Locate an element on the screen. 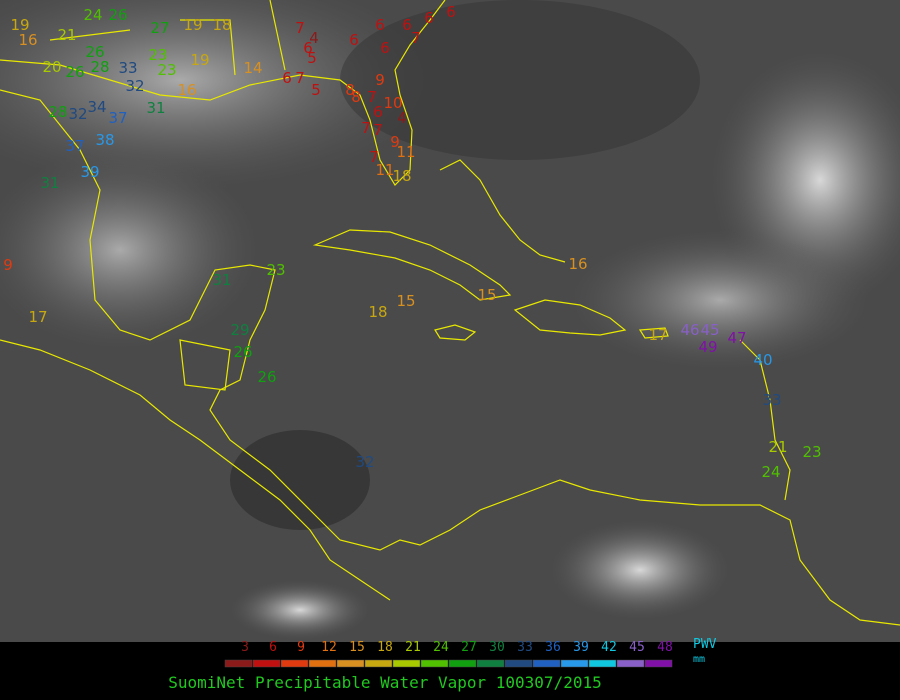 The height and width of the screenshot is (700, 900). unit-label: mm is located at coordinates (699, 659).